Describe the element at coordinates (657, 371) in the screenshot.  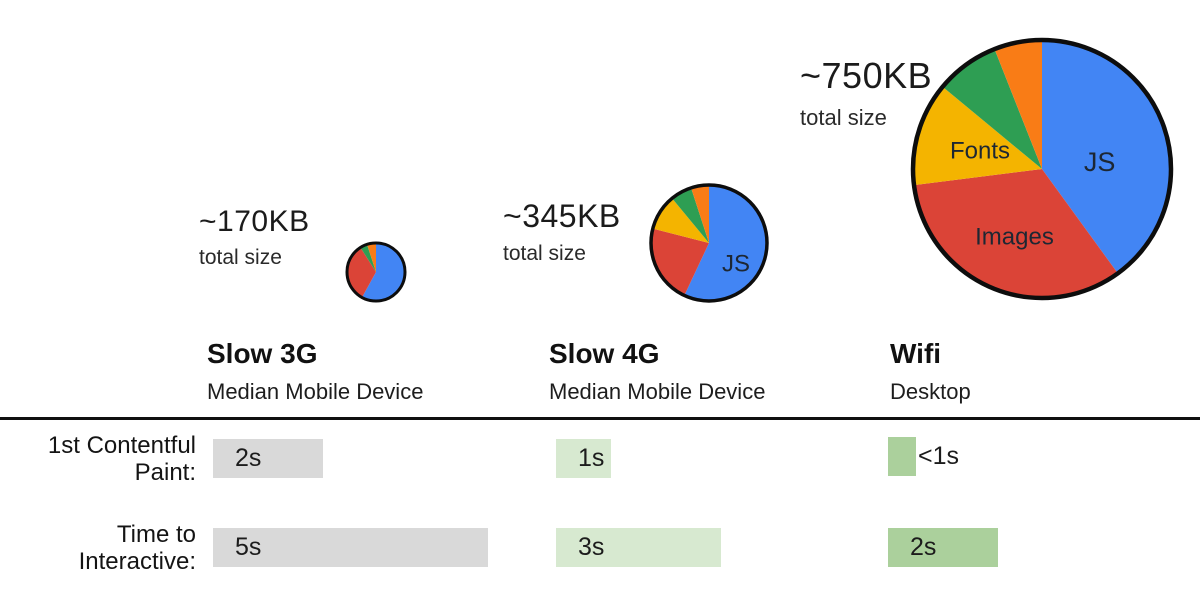
I see `column-header-slow4g: Slow 4G Median Mobile Device` at that location.